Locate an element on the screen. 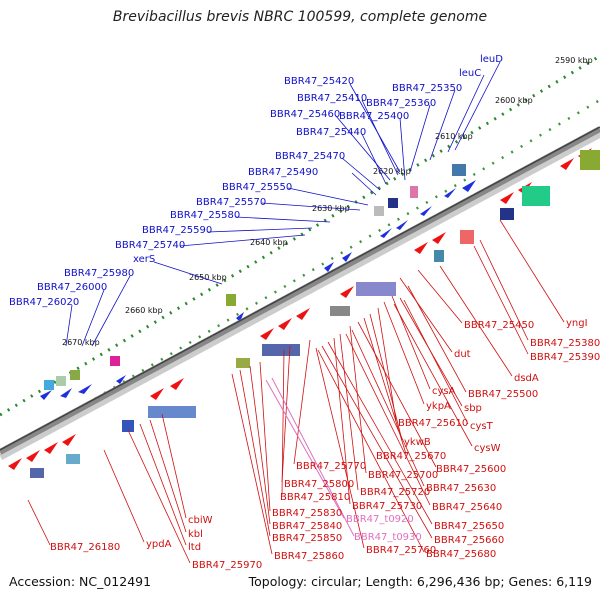  gene-label: dut is located at coordinates (462, 354).